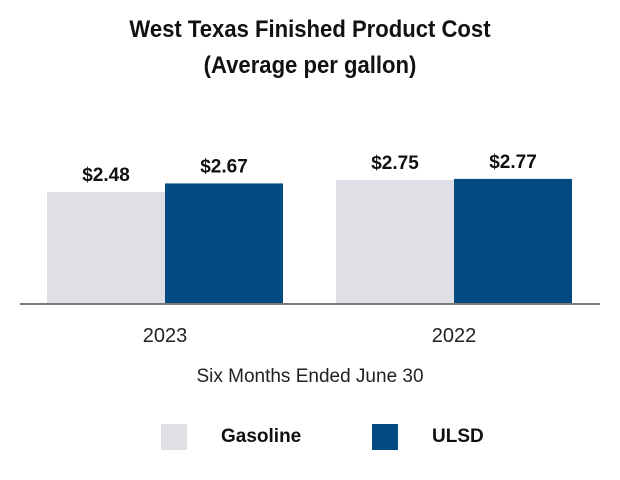 This screenshot has width=620, height=480. What do you see at coordinates (395, 163) in the screenshot?
I see `data-label-gasoline-2022: $2.75` at bounding box center [395, 163].